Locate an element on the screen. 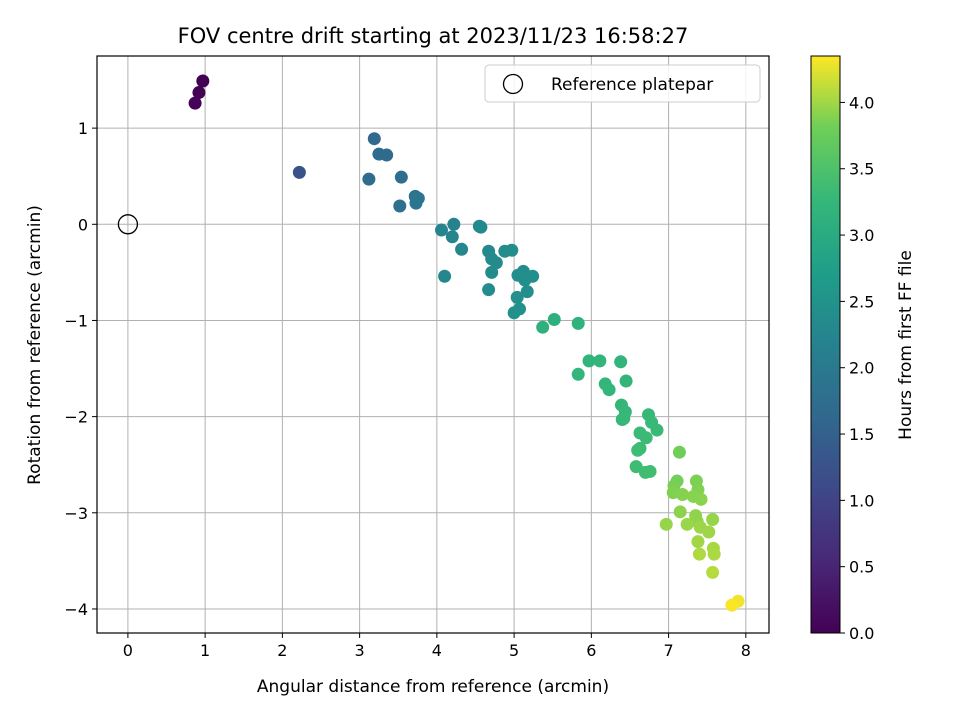 The height and width of the screenshot is (720, 960). legend: Reference platepar is located at coordinates (622, 83).